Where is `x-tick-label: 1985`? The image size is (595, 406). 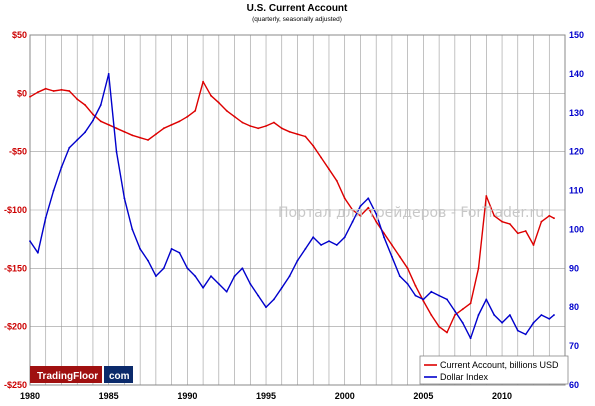 x-tick-label: 1985 is located at coordinates (109, 396).